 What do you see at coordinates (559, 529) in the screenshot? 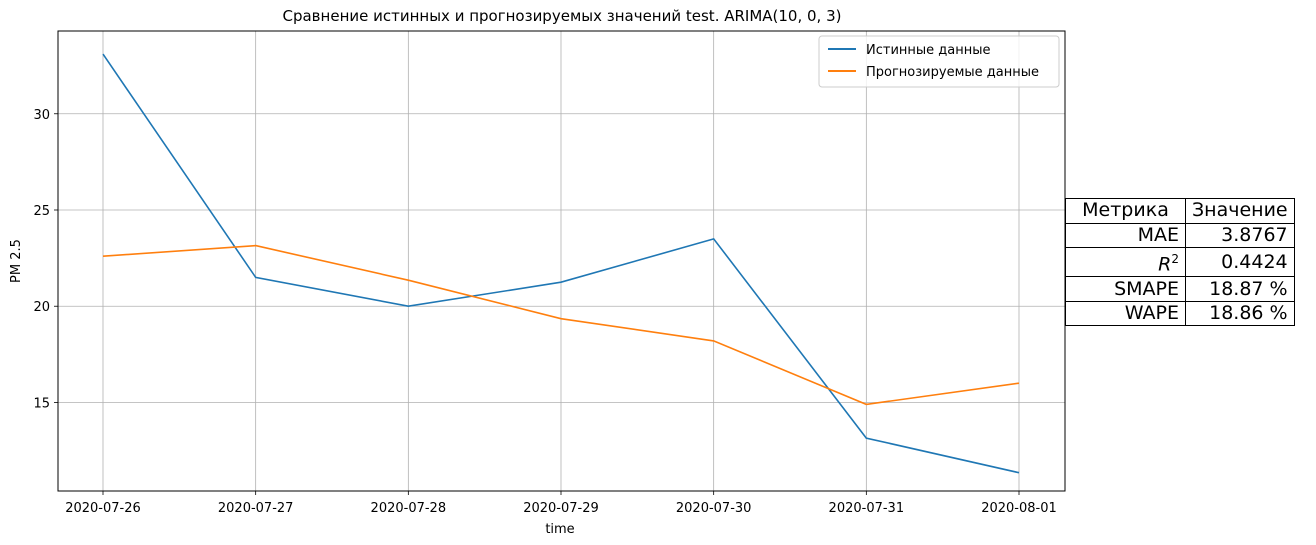
I see `x-axis-label: time` at bounding box center [559, 529].